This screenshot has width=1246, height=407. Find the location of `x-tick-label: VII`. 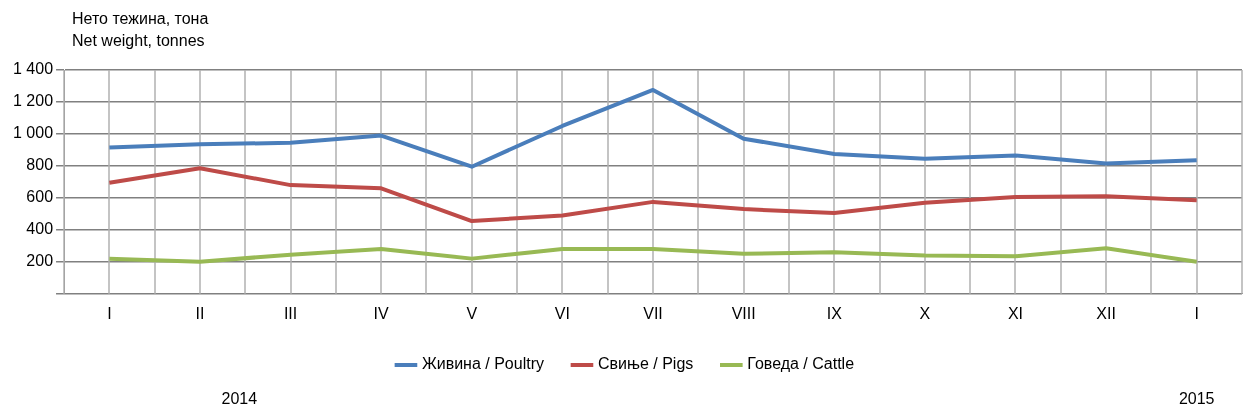

x-tick-label: VII is located at coordinates (653, 313).